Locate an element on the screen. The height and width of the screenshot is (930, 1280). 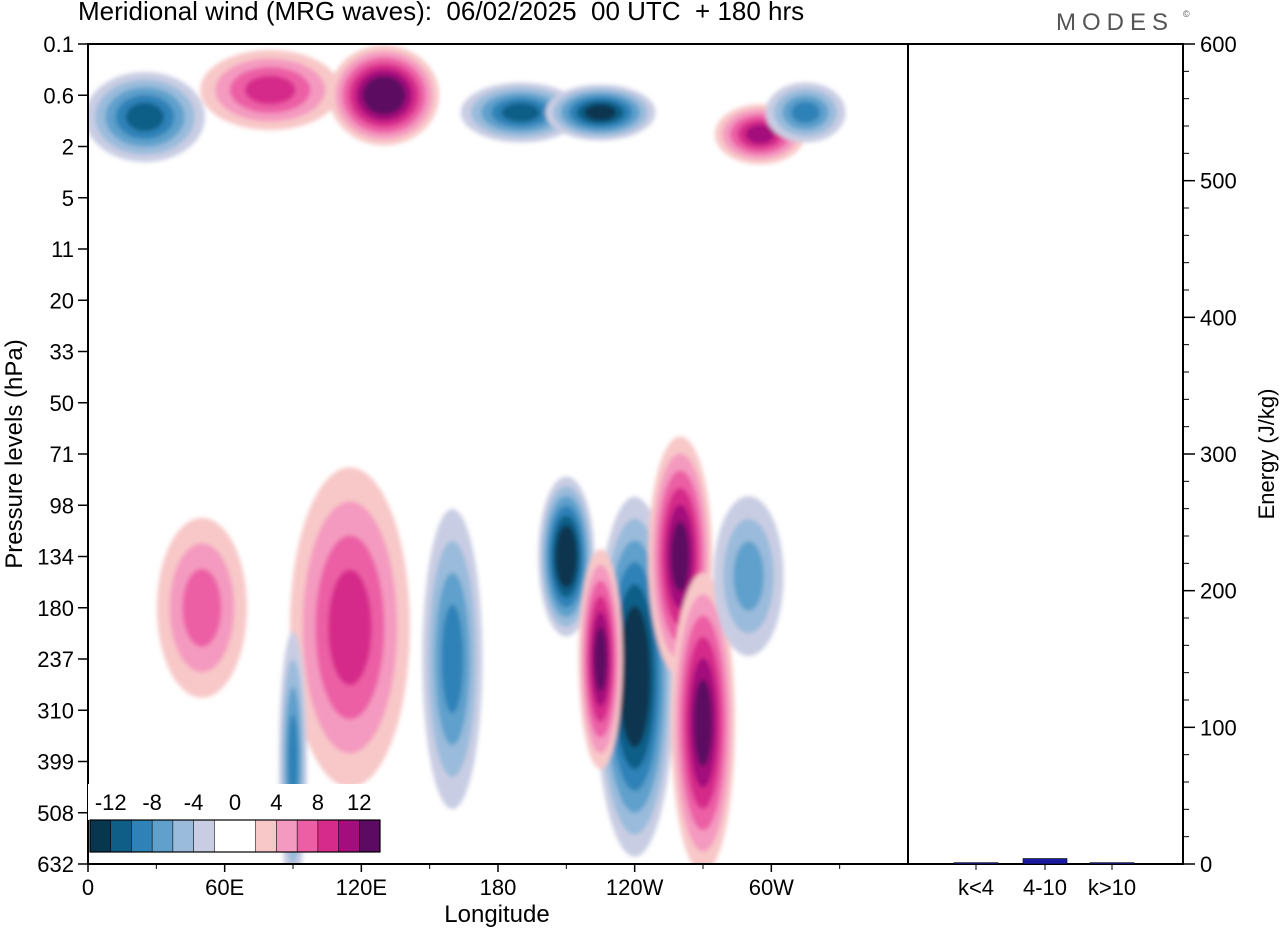
brand-copyright-mark: © is located at coordinates (1186, 14).